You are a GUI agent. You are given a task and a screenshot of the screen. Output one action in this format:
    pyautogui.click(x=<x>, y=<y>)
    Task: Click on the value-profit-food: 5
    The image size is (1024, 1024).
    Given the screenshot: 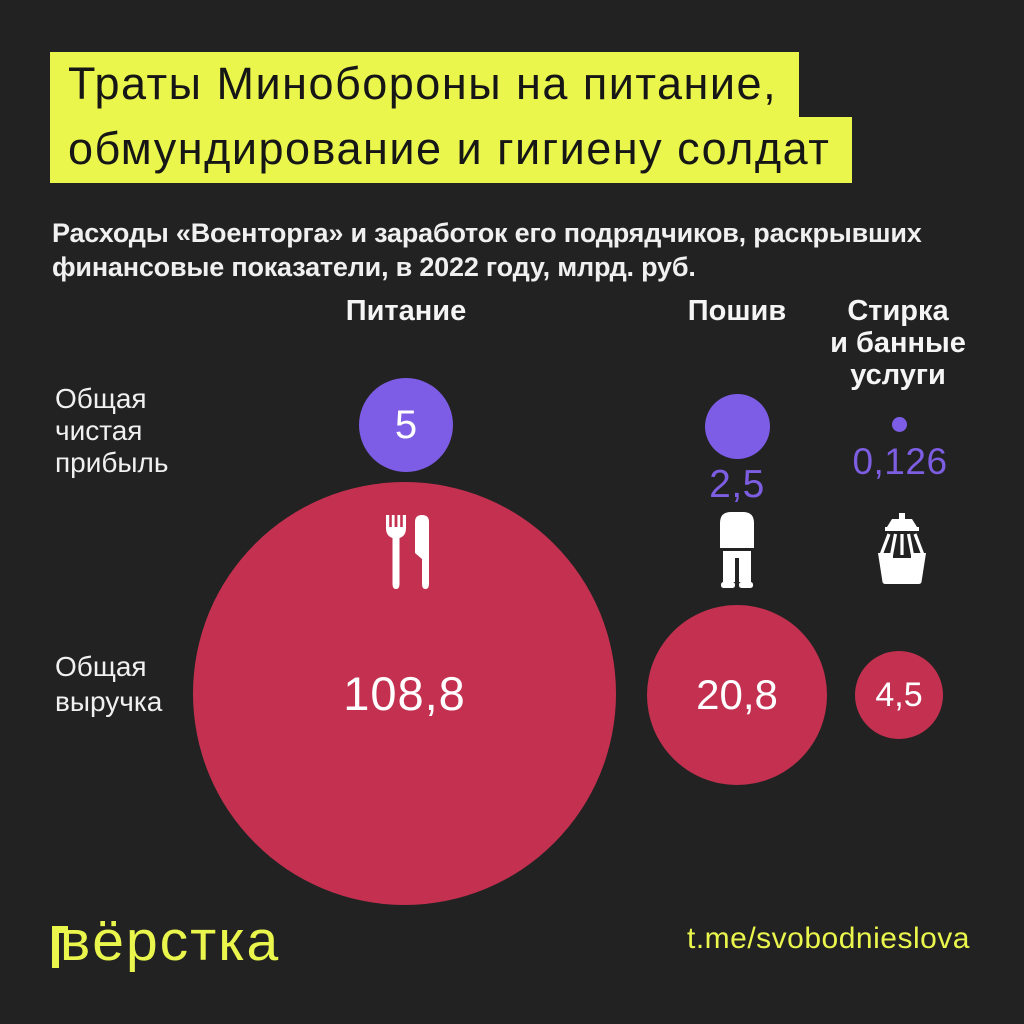 What is the action you would take?
    pyautogui.click(x=406, y=424)
    